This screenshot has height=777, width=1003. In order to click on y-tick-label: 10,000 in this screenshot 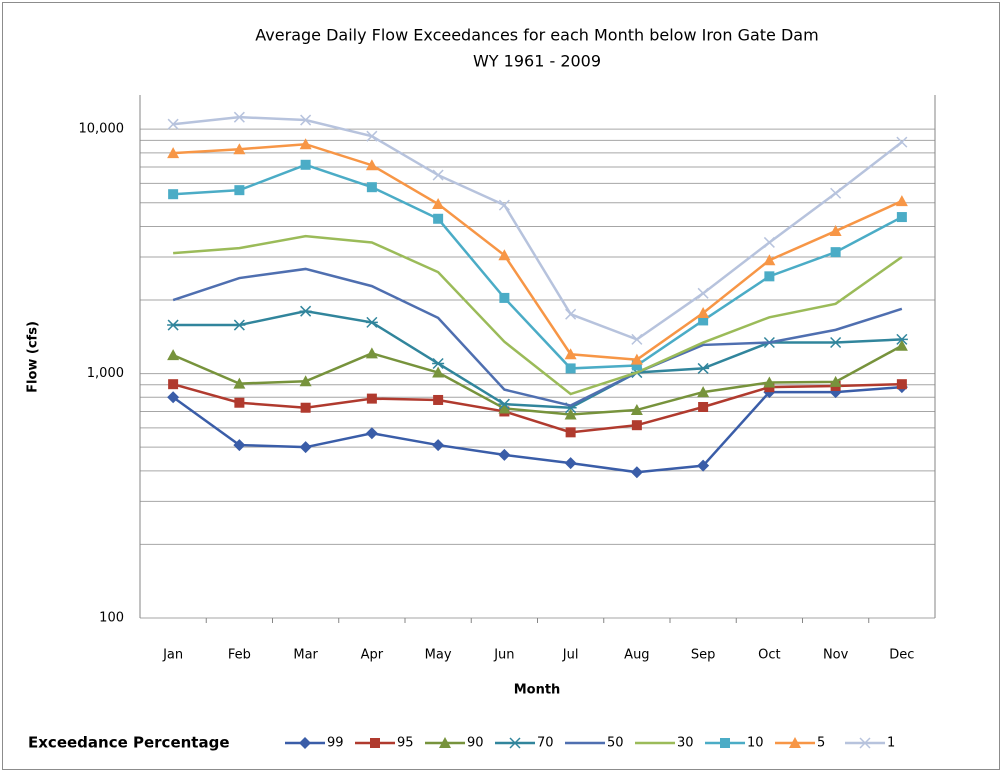, I will do `click(102, 129)`.